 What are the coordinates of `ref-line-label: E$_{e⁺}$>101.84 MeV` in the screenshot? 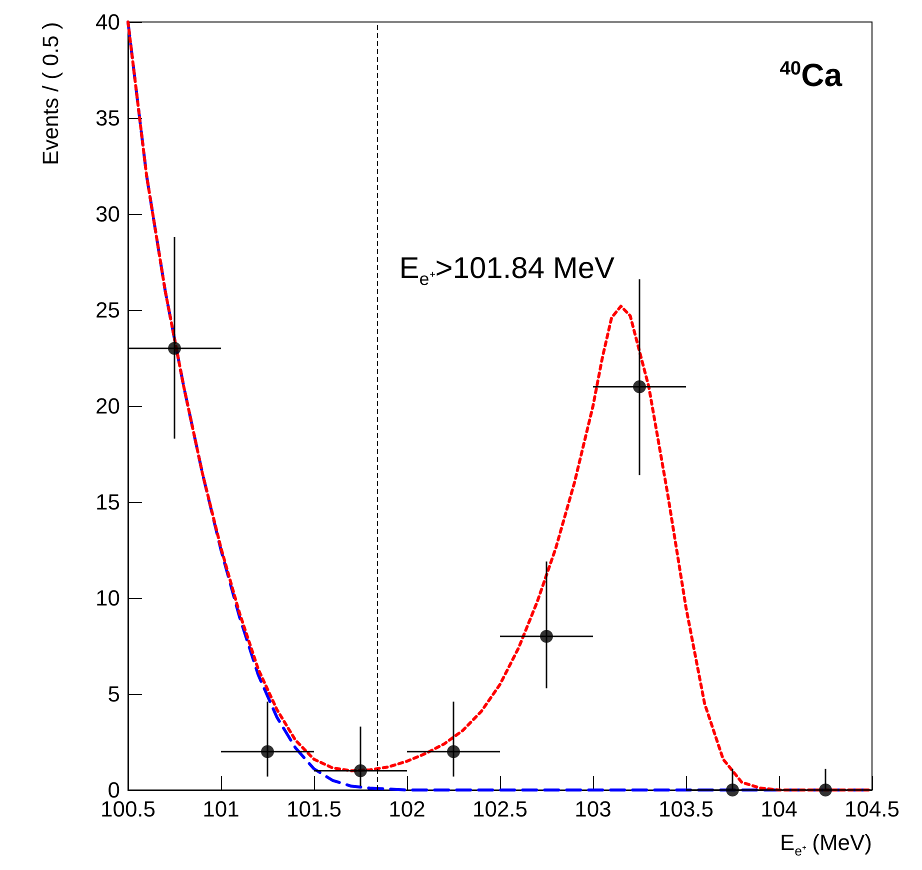 It's located at (507, 271).